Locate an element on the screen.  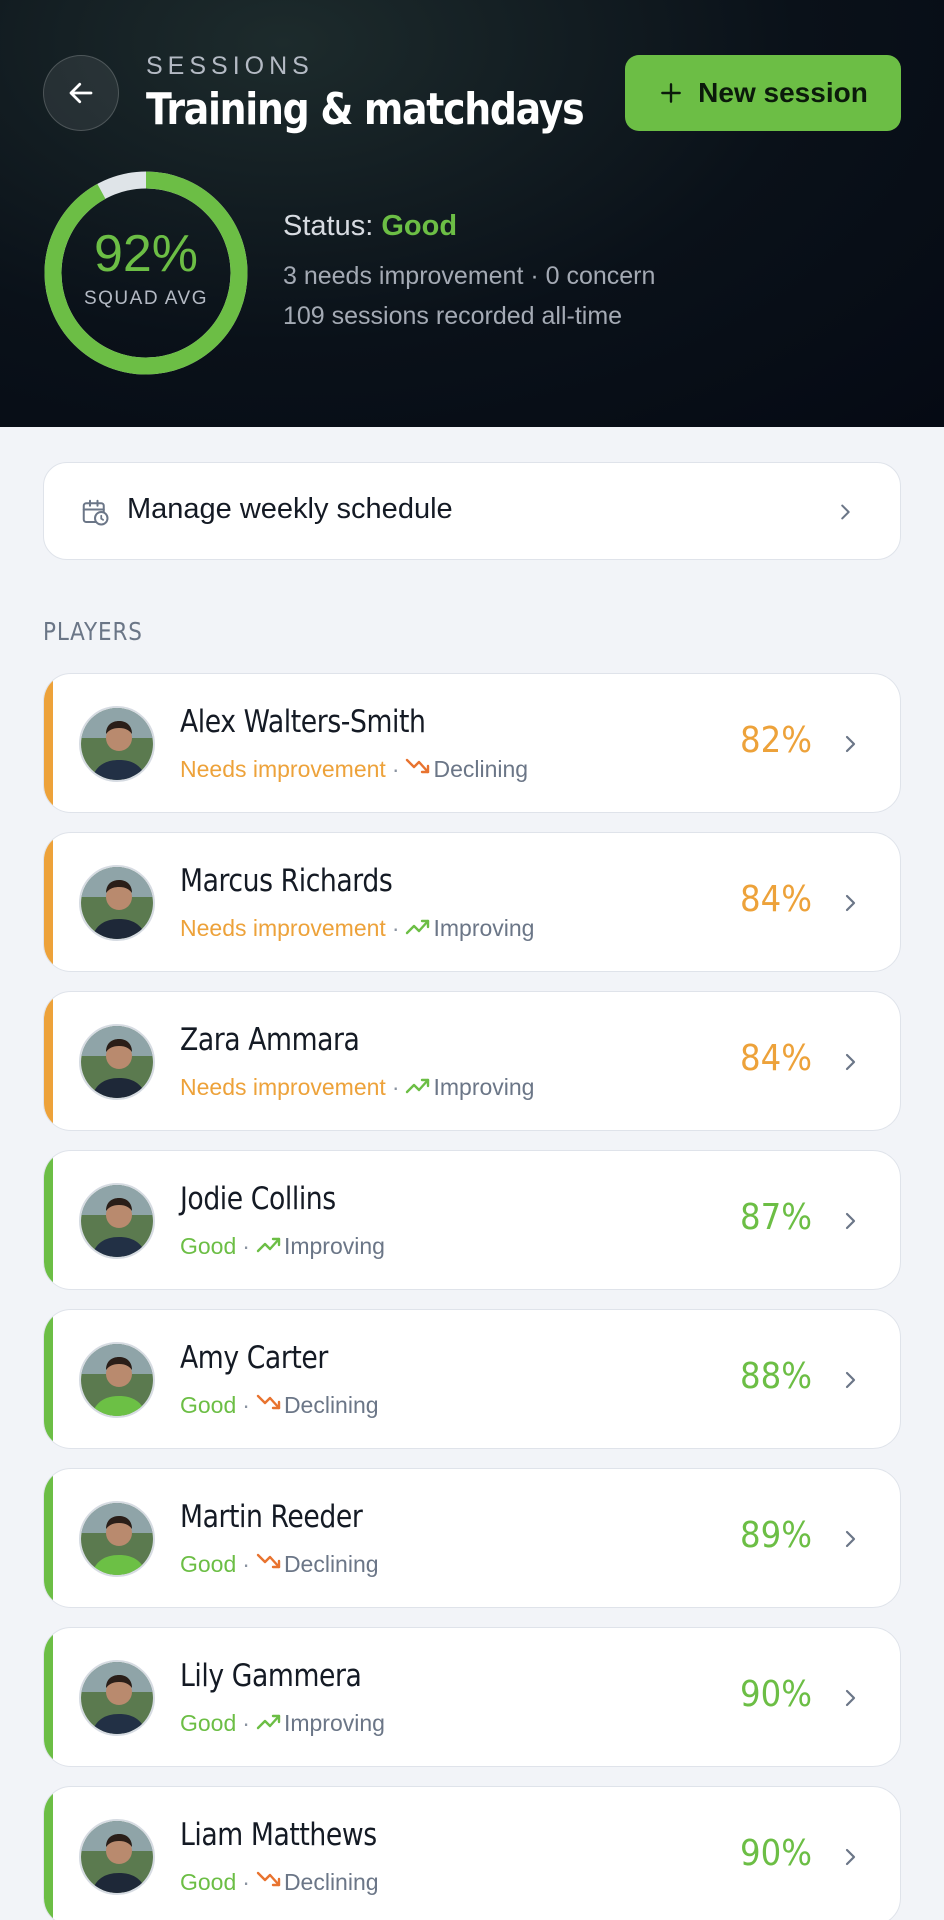
page-title: Training & matchdays is located at coordinates (365, 109).